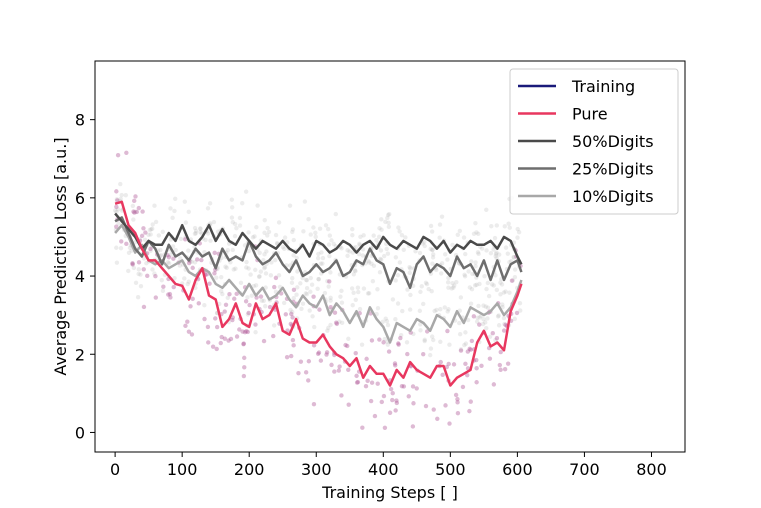  I want to click on series-line-10-digits, so click(318, 283).